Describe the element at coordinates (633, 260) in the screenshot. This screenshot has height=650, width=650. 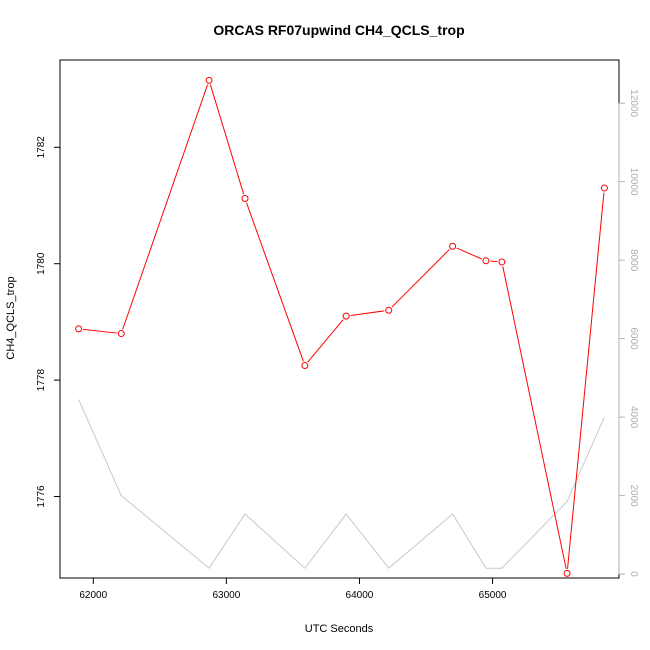
I see `y2-tick-label: 8000` at that location.